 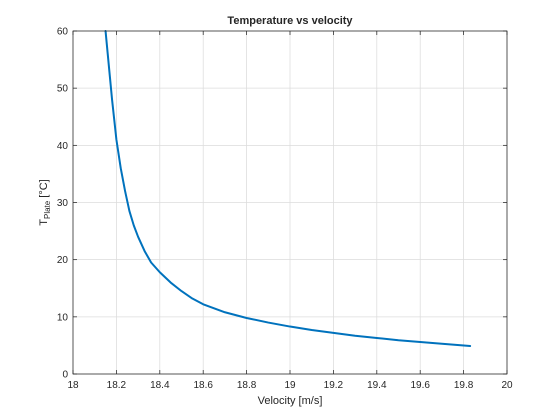 What do you see at coordinates (290, 385) in the screenshot?
I see `x-tick-label: 19` at bounding box center [290, 385].